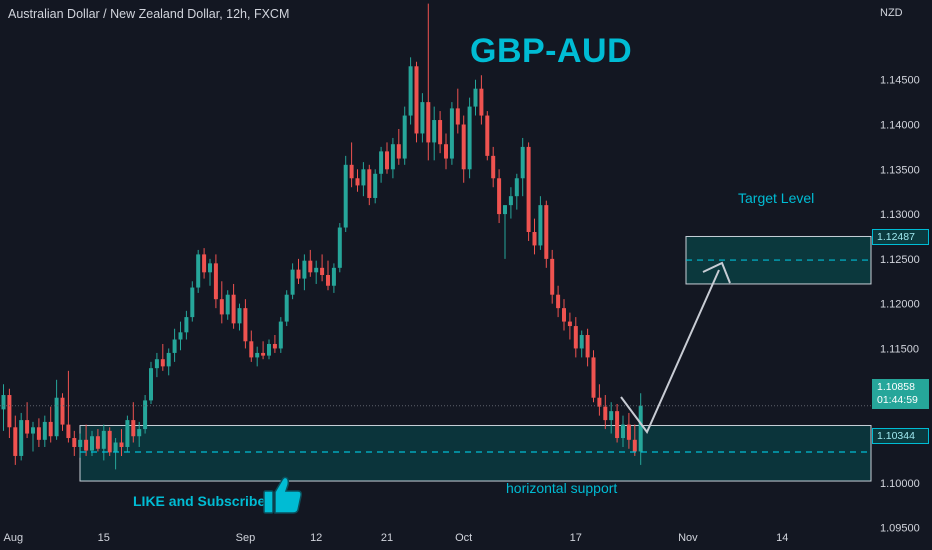 This screenshot has width=932, height=550. I want to click on projection-arrowhead, so click(716, 272).